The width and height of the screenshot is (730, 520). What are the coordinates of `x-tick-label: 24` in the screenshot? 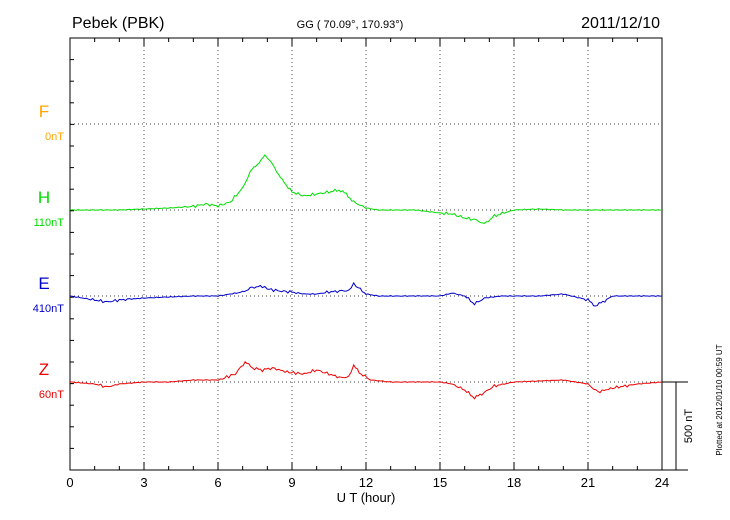 It's located at (662, 482).